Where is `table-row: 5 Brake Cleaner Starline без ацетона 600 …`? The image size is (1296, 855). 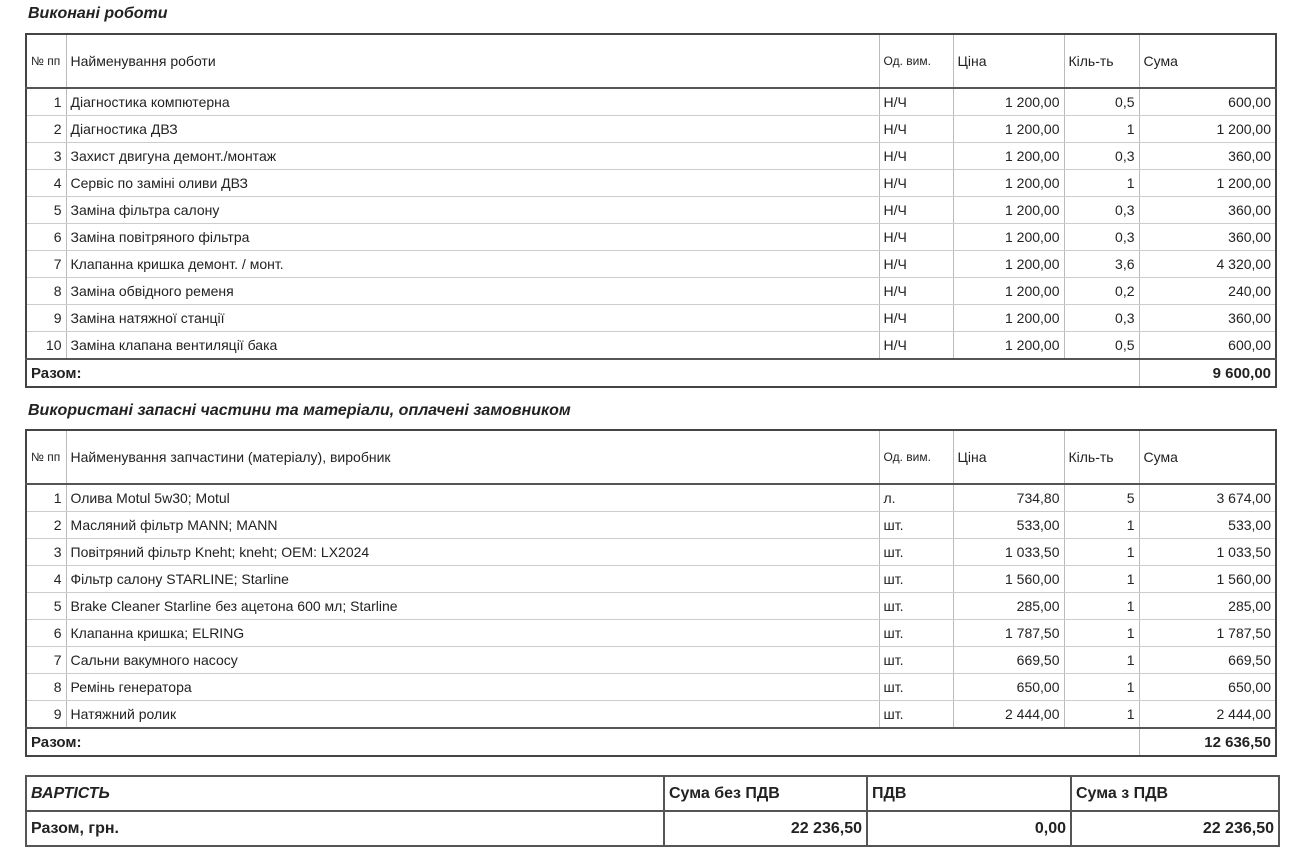 table-row: 5 Brake Cleaner Starline без ацетона 600 … is located at coordinates (651, 606).